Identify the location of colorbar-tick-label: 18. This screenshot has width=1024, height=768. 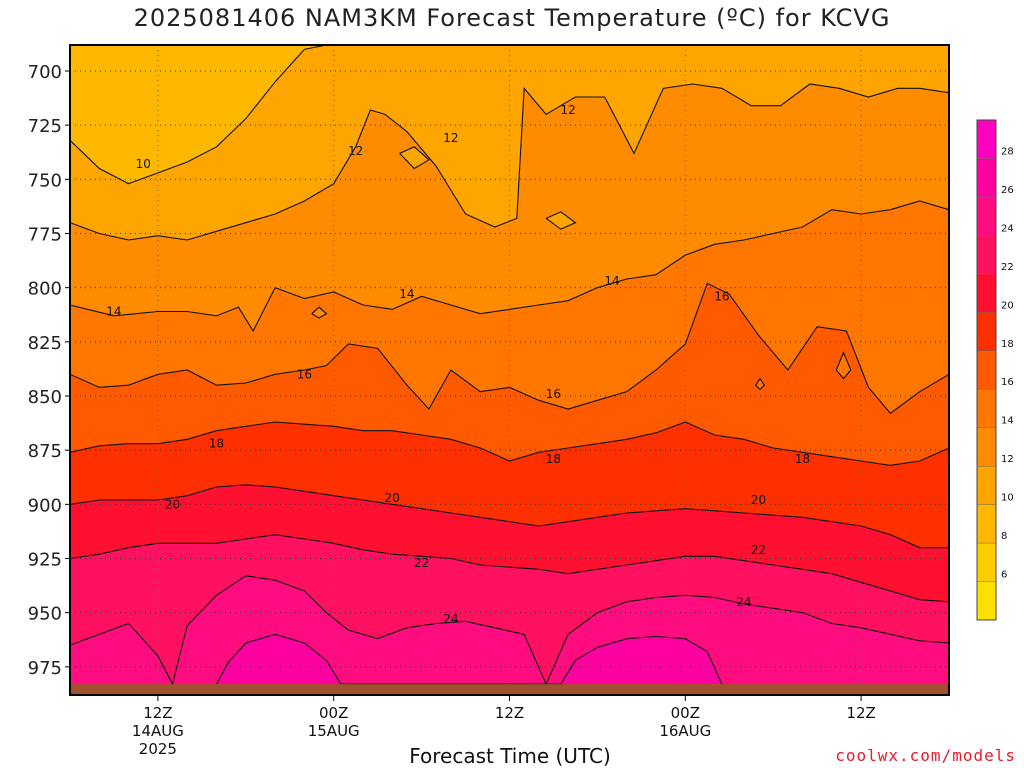
(1007, 344).